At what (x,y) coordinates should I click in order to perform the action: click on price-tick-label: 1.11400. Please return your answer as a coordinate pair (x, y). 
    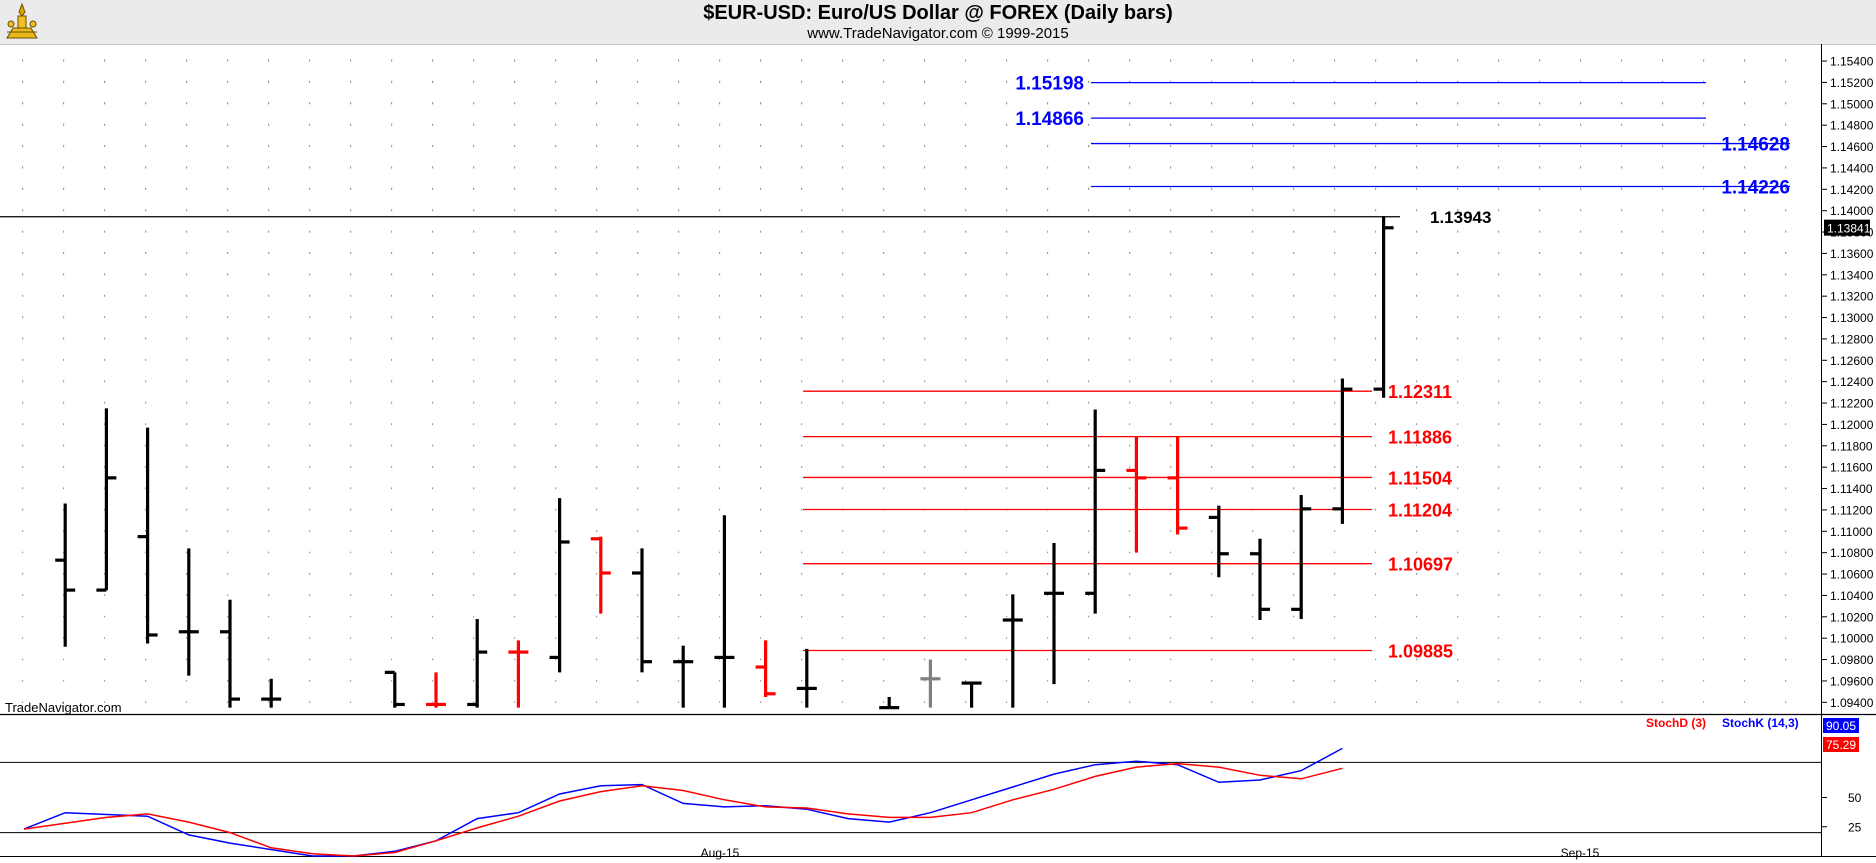
    Looking at the image, I should click on (1851, 489).